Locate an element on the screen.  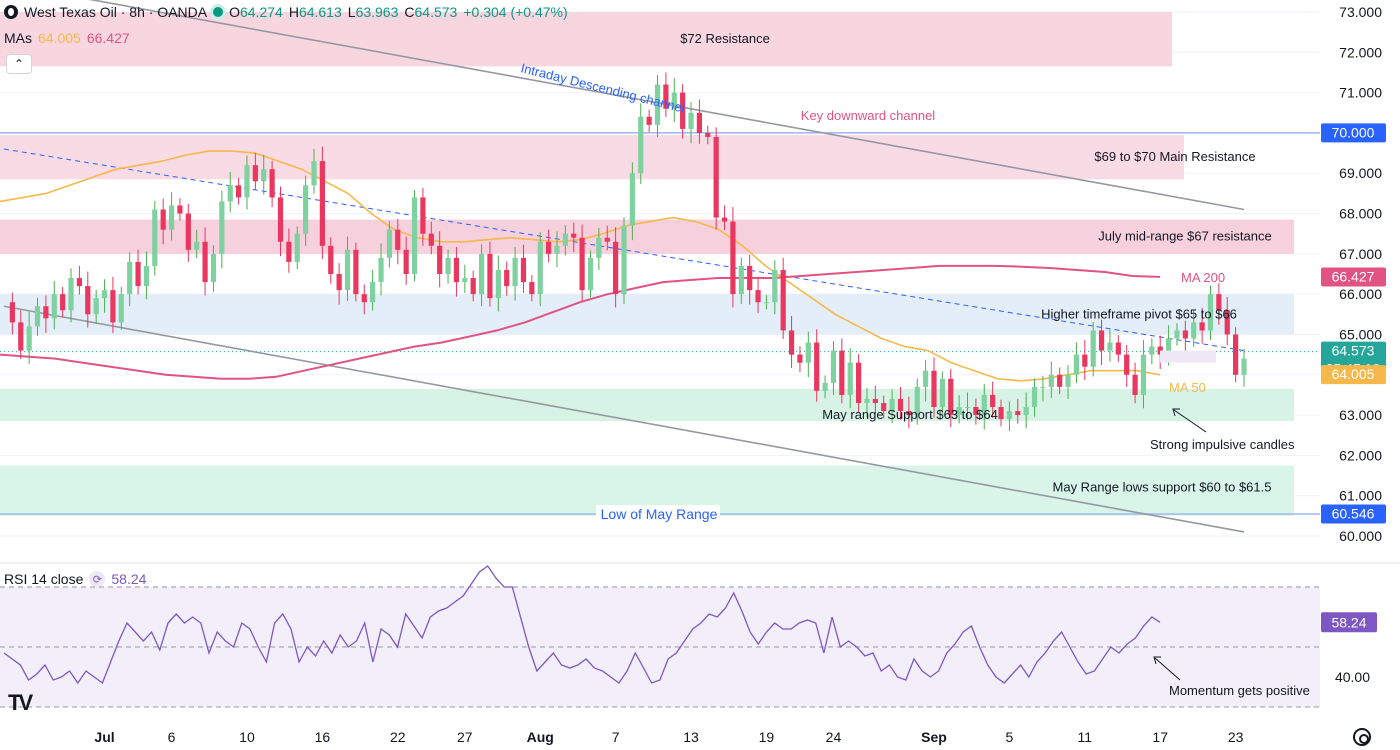
ma200-line is located at coordinates (580, 322).